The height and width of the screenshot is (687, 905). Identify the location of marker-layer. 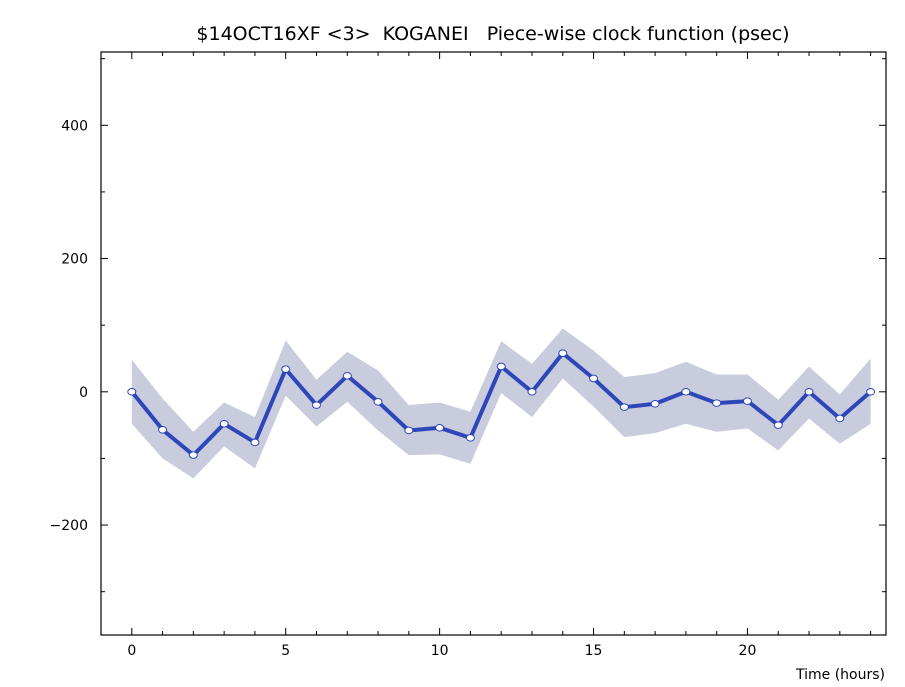
(501, 404).